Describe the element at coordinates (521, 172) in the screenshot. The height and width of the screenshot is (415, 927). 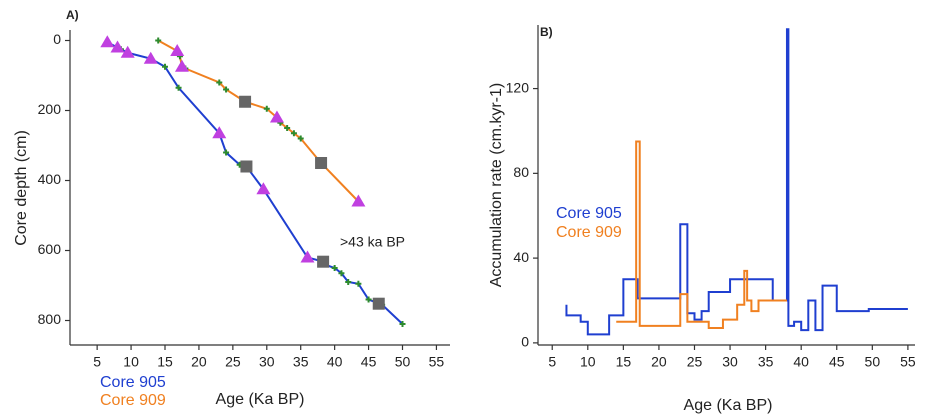
I see `y-tick-label: 80` at that location.